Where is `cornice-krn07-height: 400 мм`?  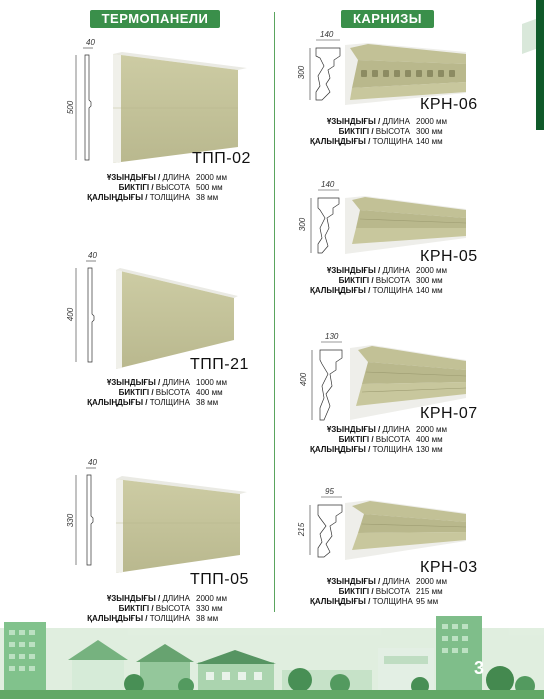 cornice-krn07-height: 400 мм is located at coordinates (429, 439).